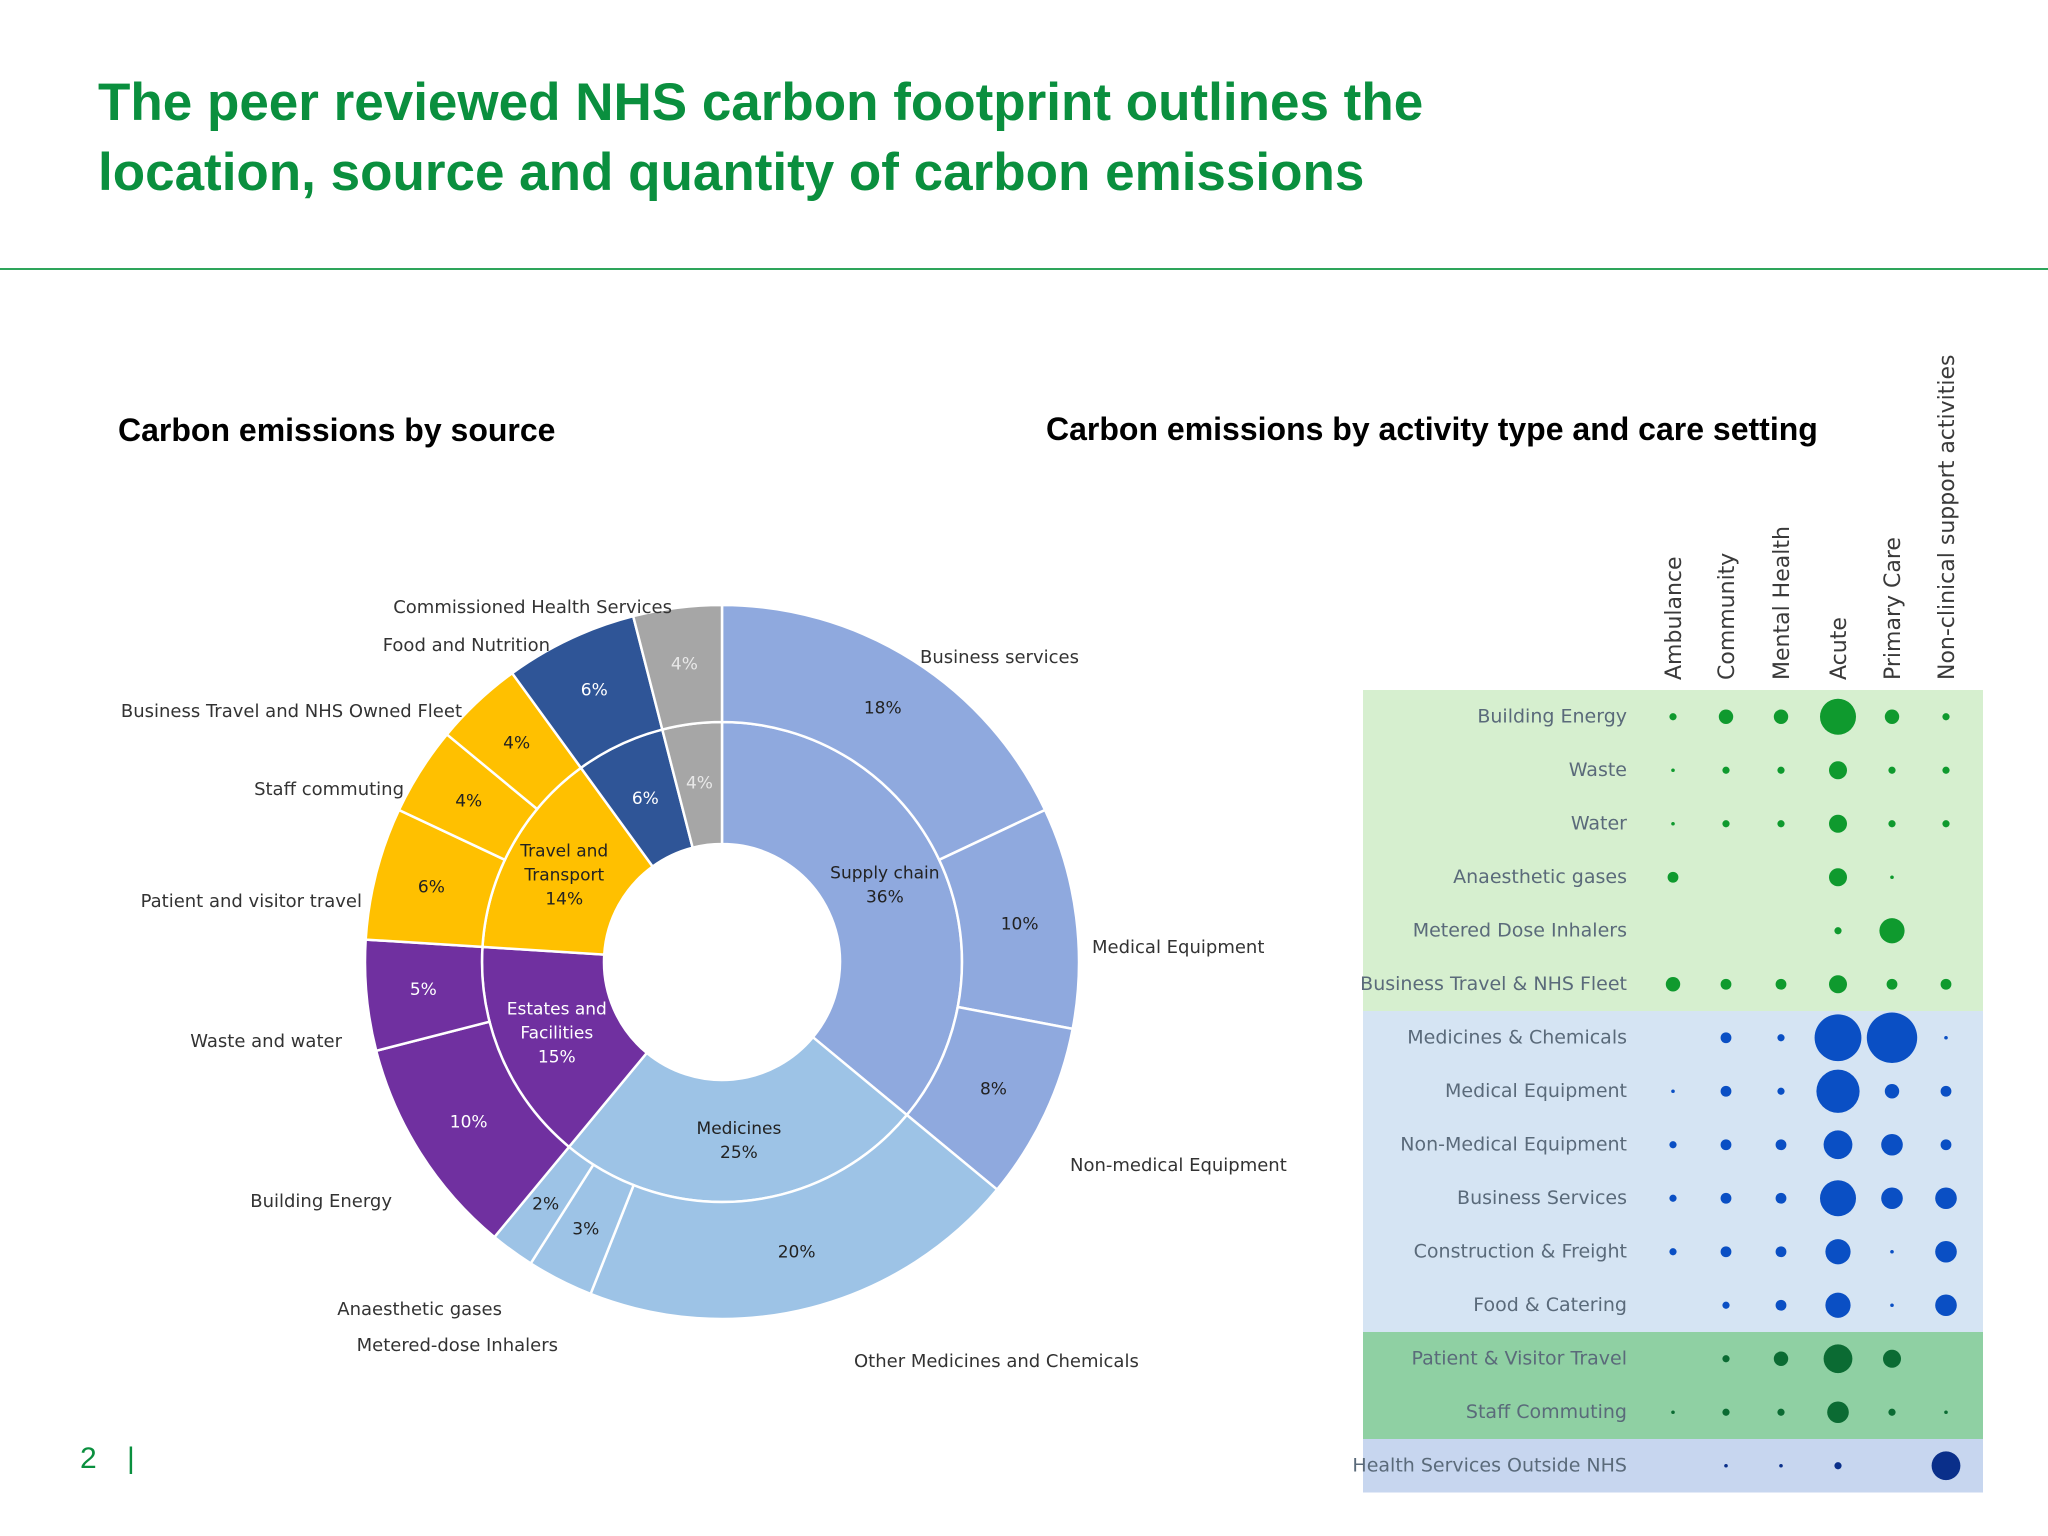 This screenshot has width=2048, height=1536. Describe the element at coordinates (996, 1361) in the screenshot. I see `outer-category-label-other-medicines-and-chemicals: Other Medicines and Chemicals` at that location.